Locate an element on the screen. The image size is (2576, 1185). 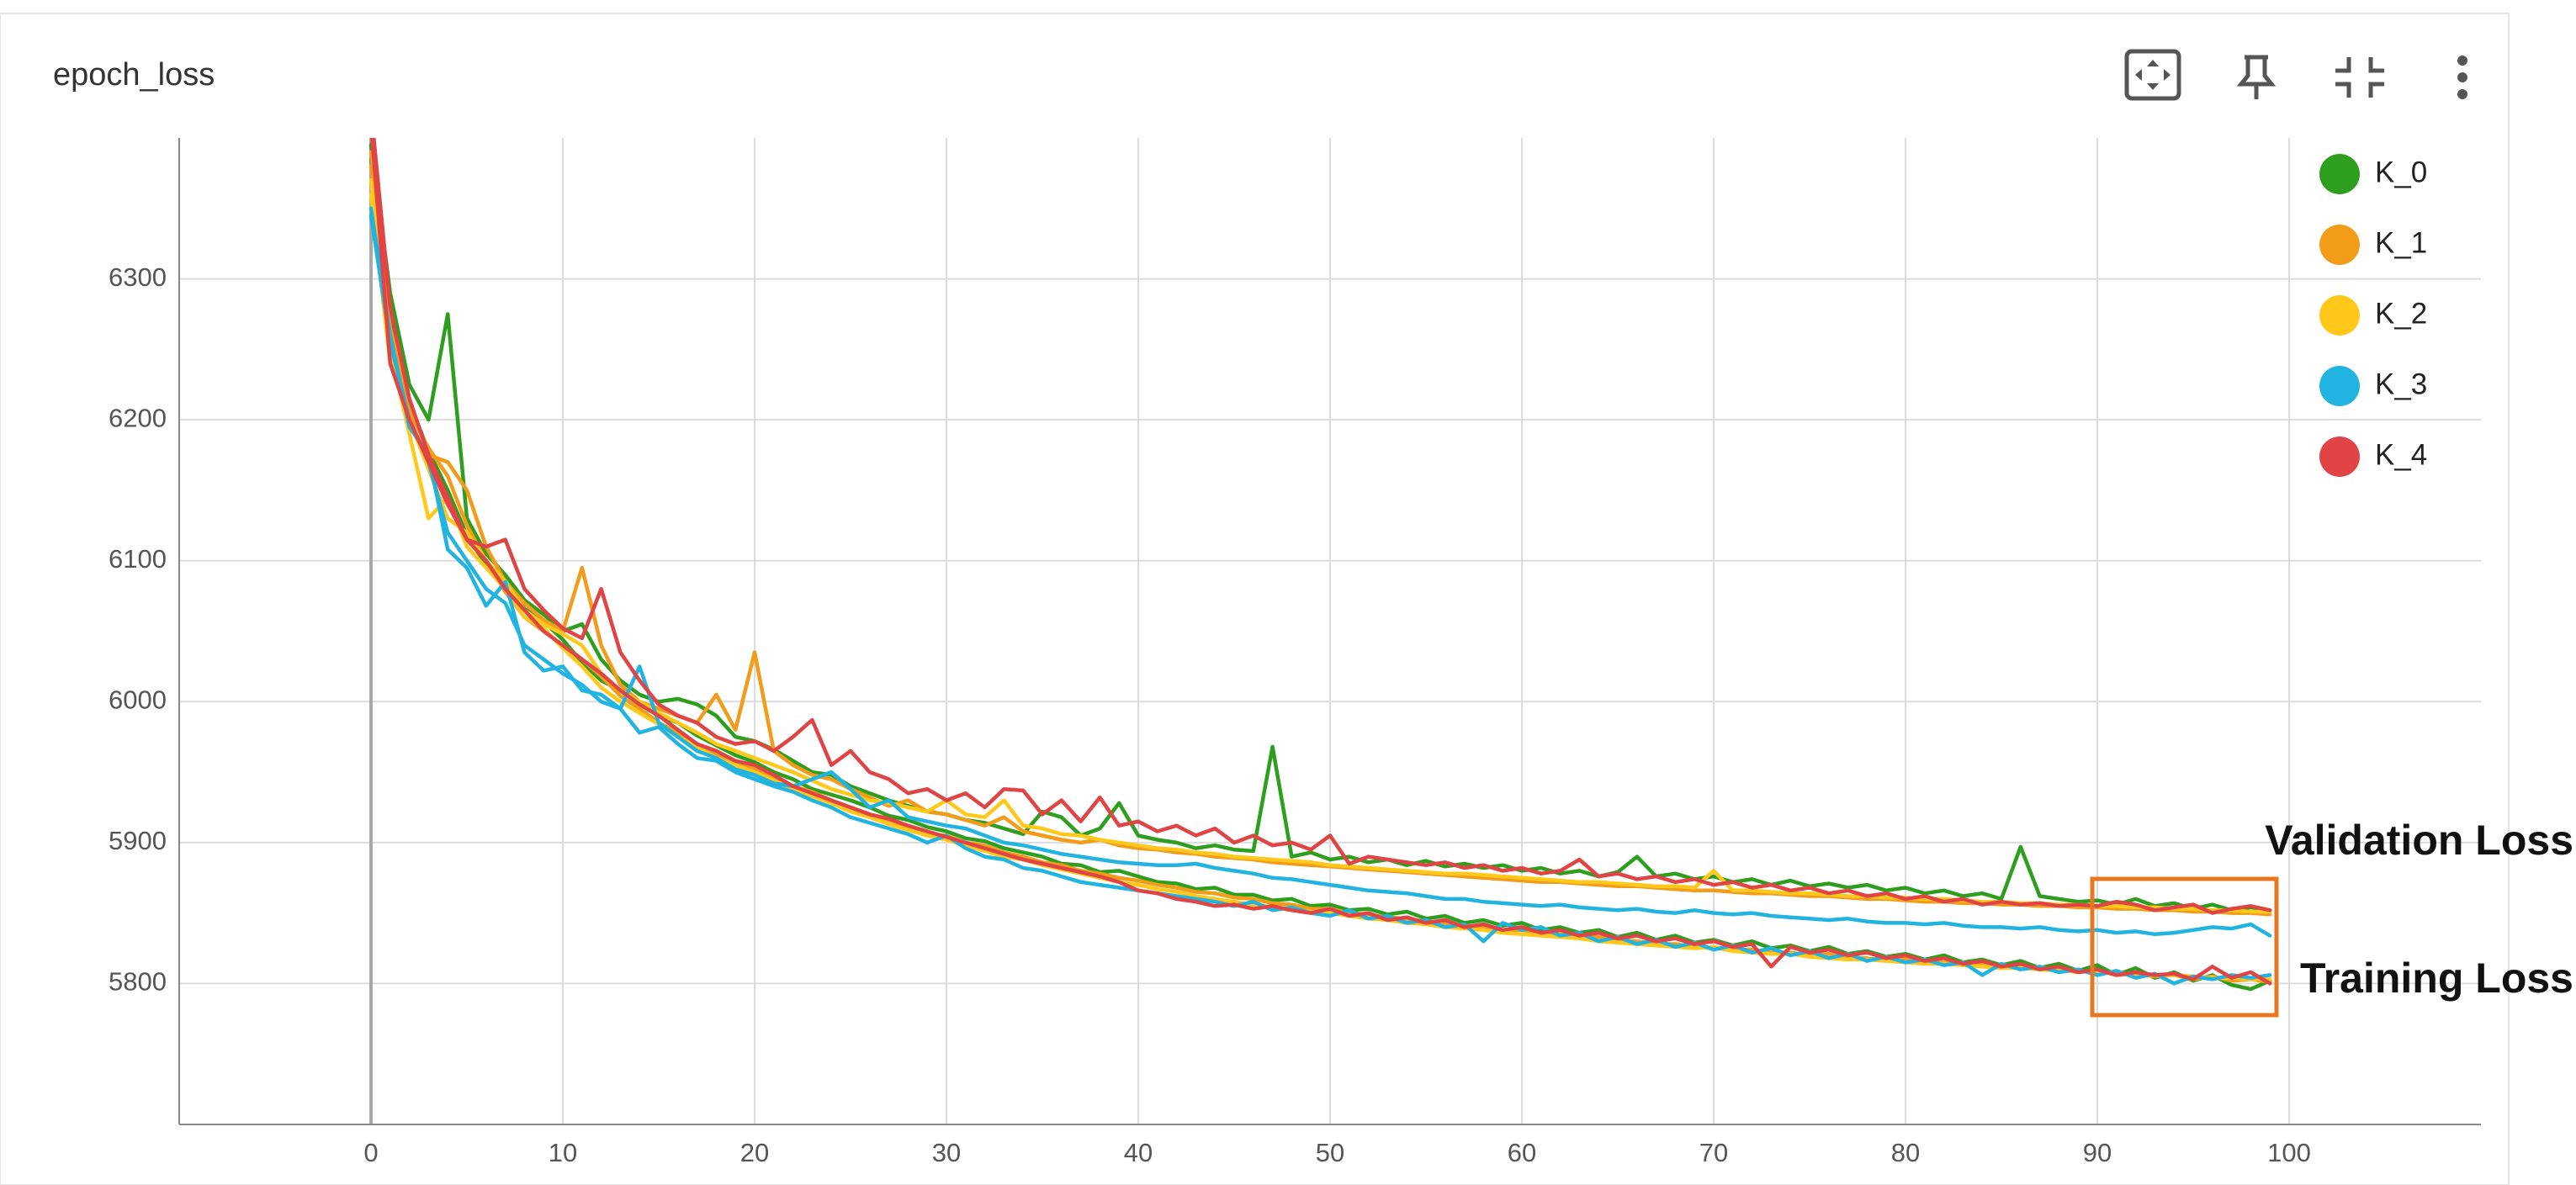
annotation: Training Loss is located at coordinates (2436, 979).